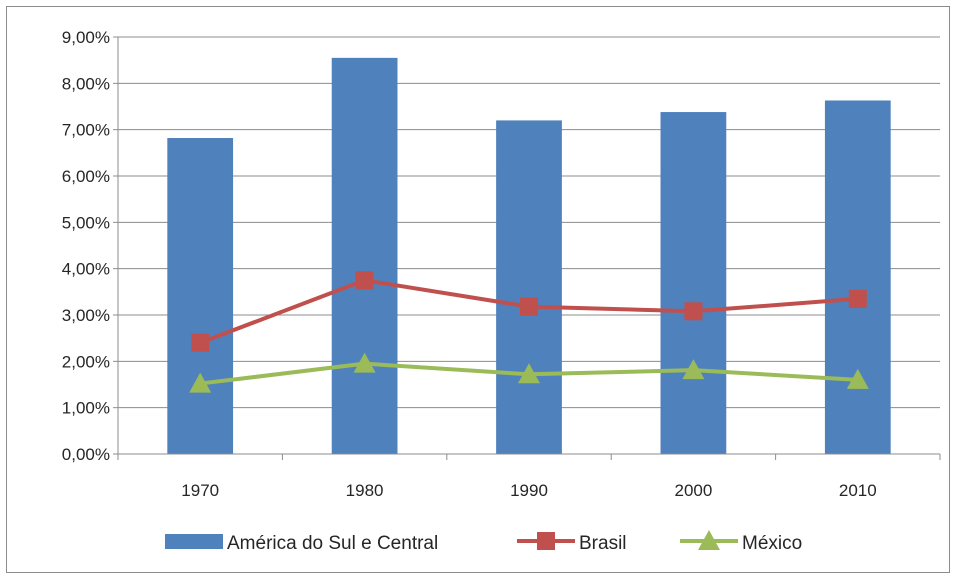 The width and height of the screenshot is (958, 581). Describe the element at coordinates (86, 222) in the screenshot. I see `y-tick-label: 5,00%` at that location.